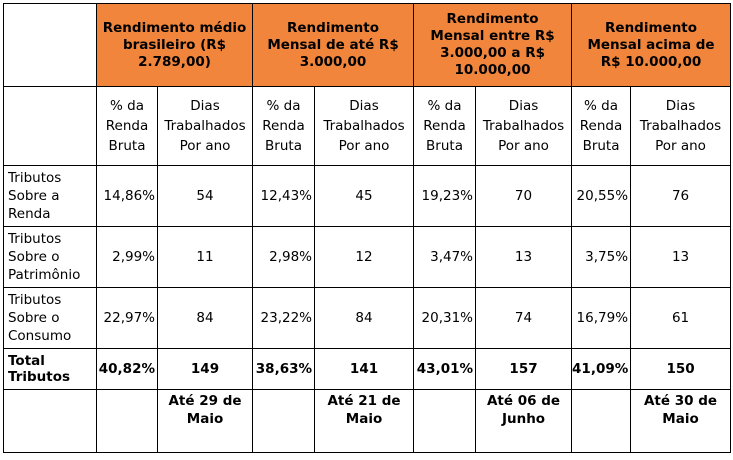 The width and height of the screenshot is (733, 460). What do you see at coordinates (205, 421) in the screenshot?
I see `date-cell: Até 29 de Maio` at bounding box center [205, 421].